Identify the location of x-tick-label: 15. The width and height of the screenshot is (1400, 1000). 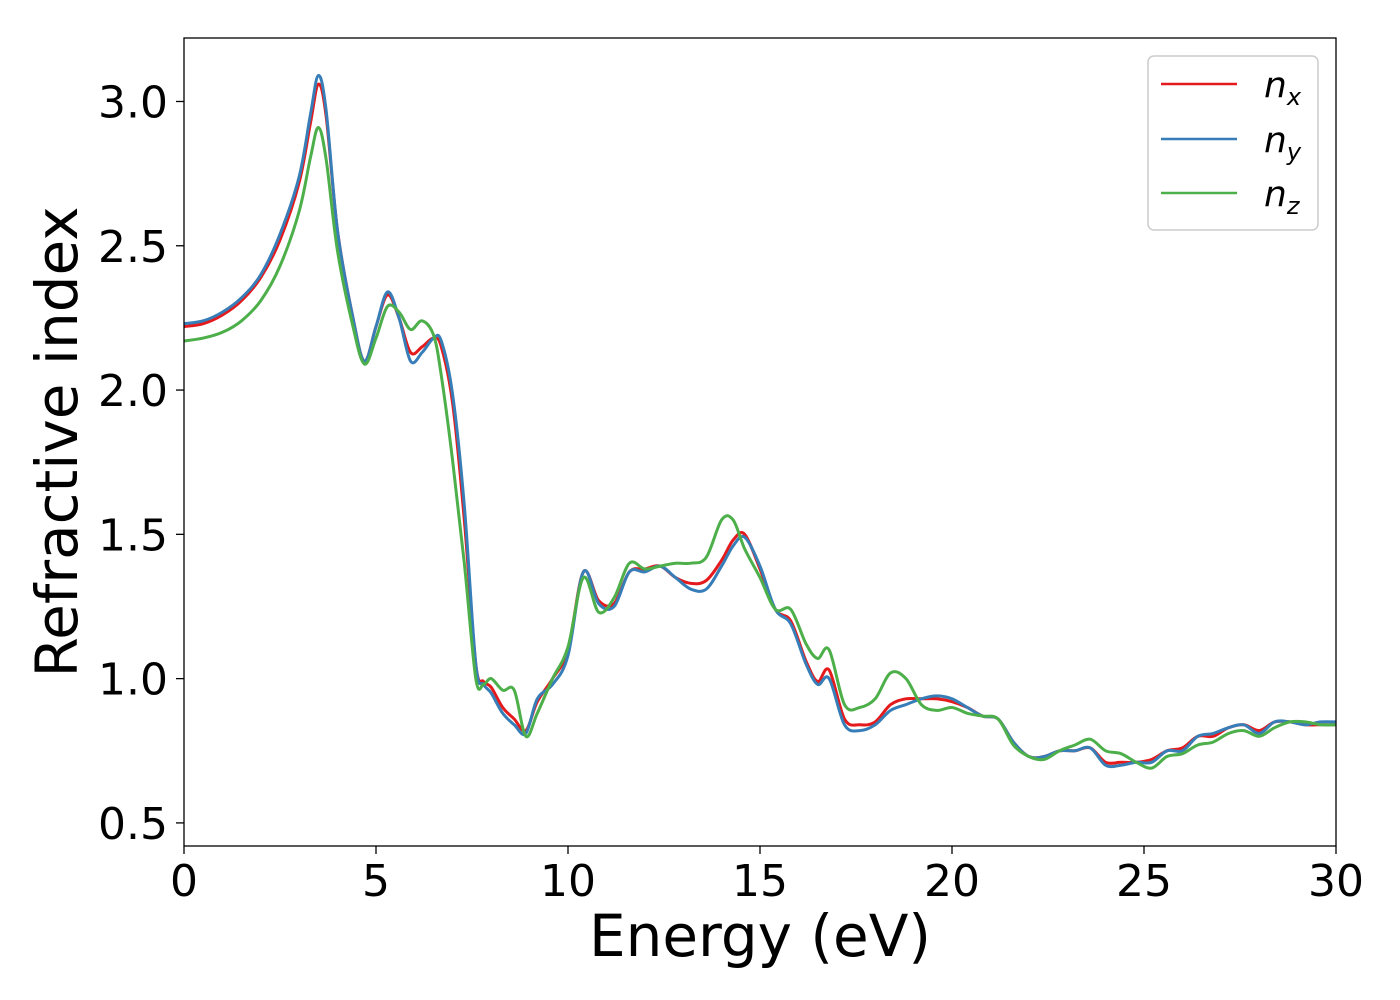
(760, 881).